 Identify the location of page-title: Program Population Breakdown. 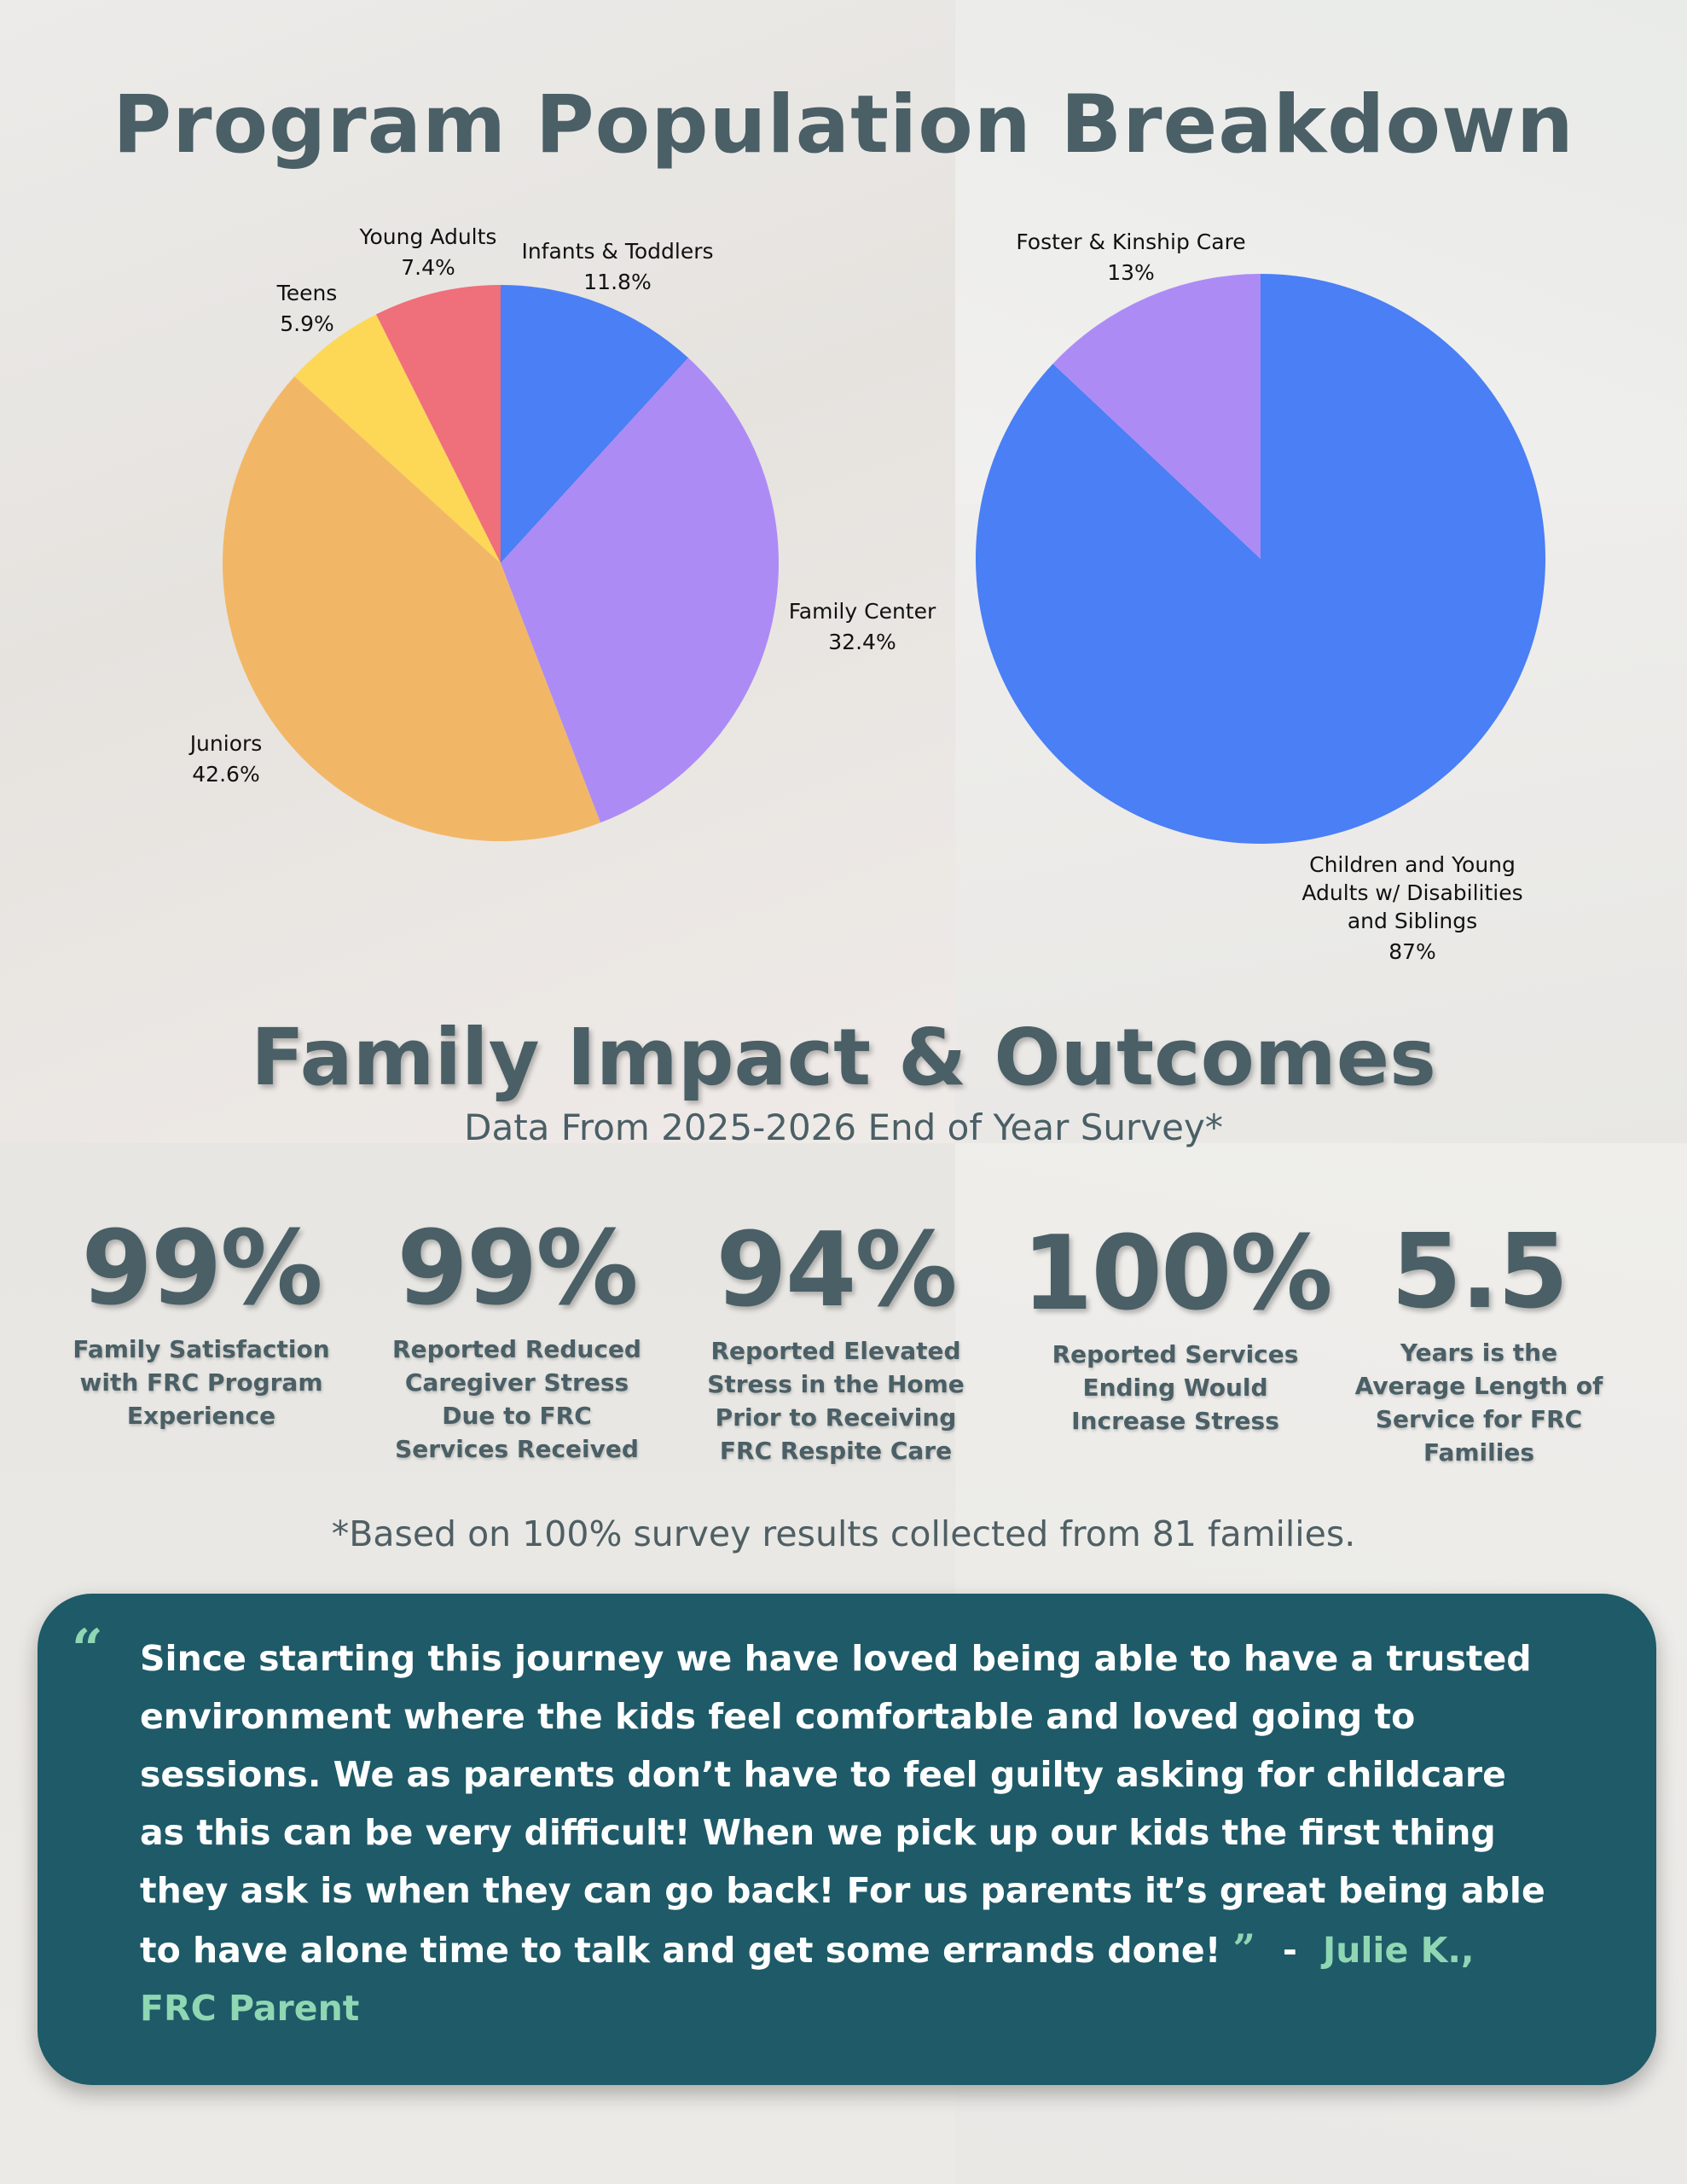
(843, 124).